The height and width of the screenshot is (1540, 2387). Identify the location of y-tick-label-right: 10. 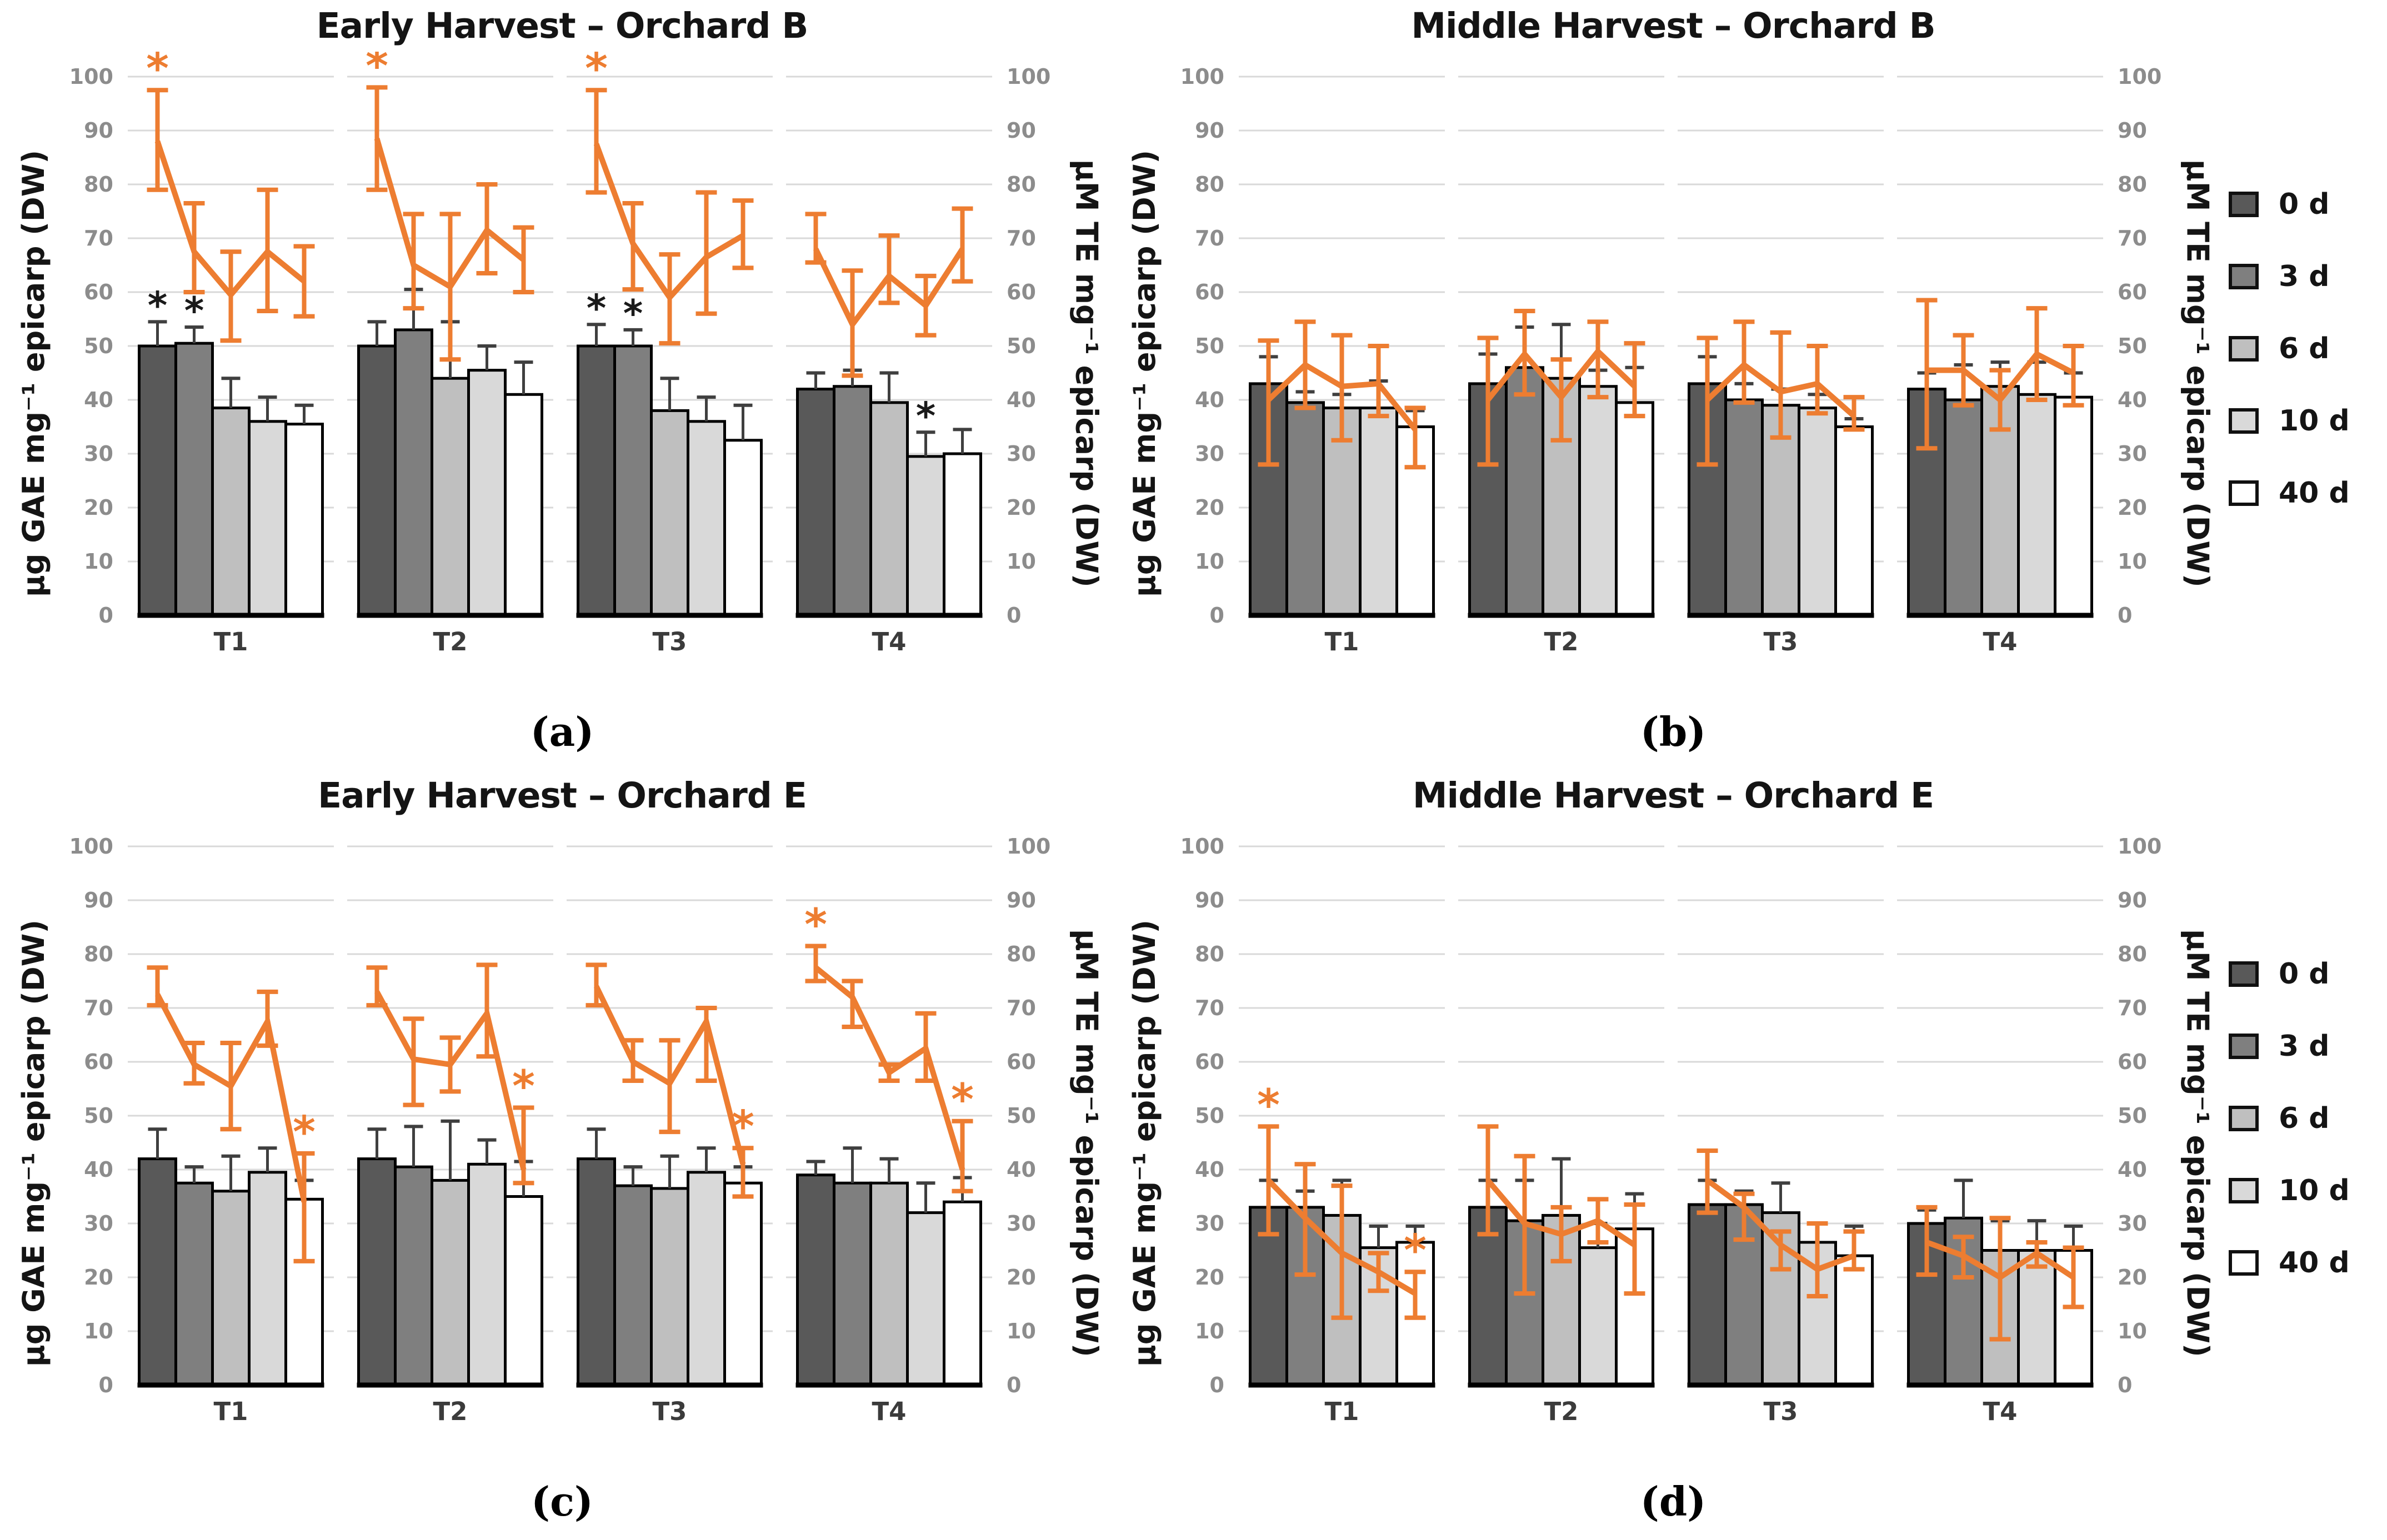
(1021, 561).